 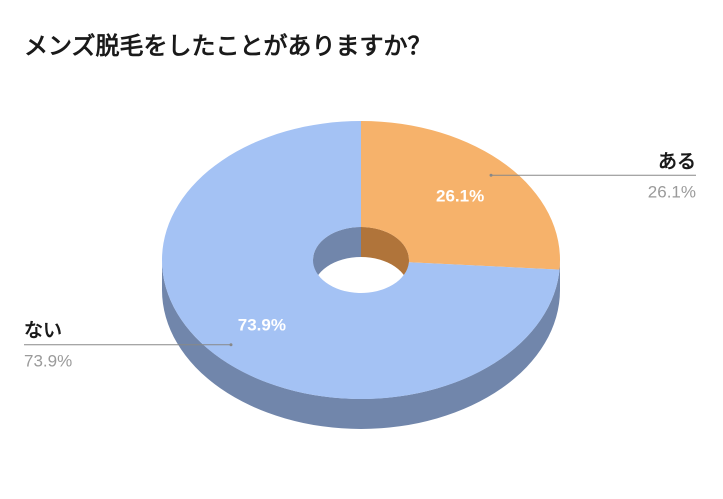 I want to click on slice-name-label-2: ない, so click(x=43, y=331).